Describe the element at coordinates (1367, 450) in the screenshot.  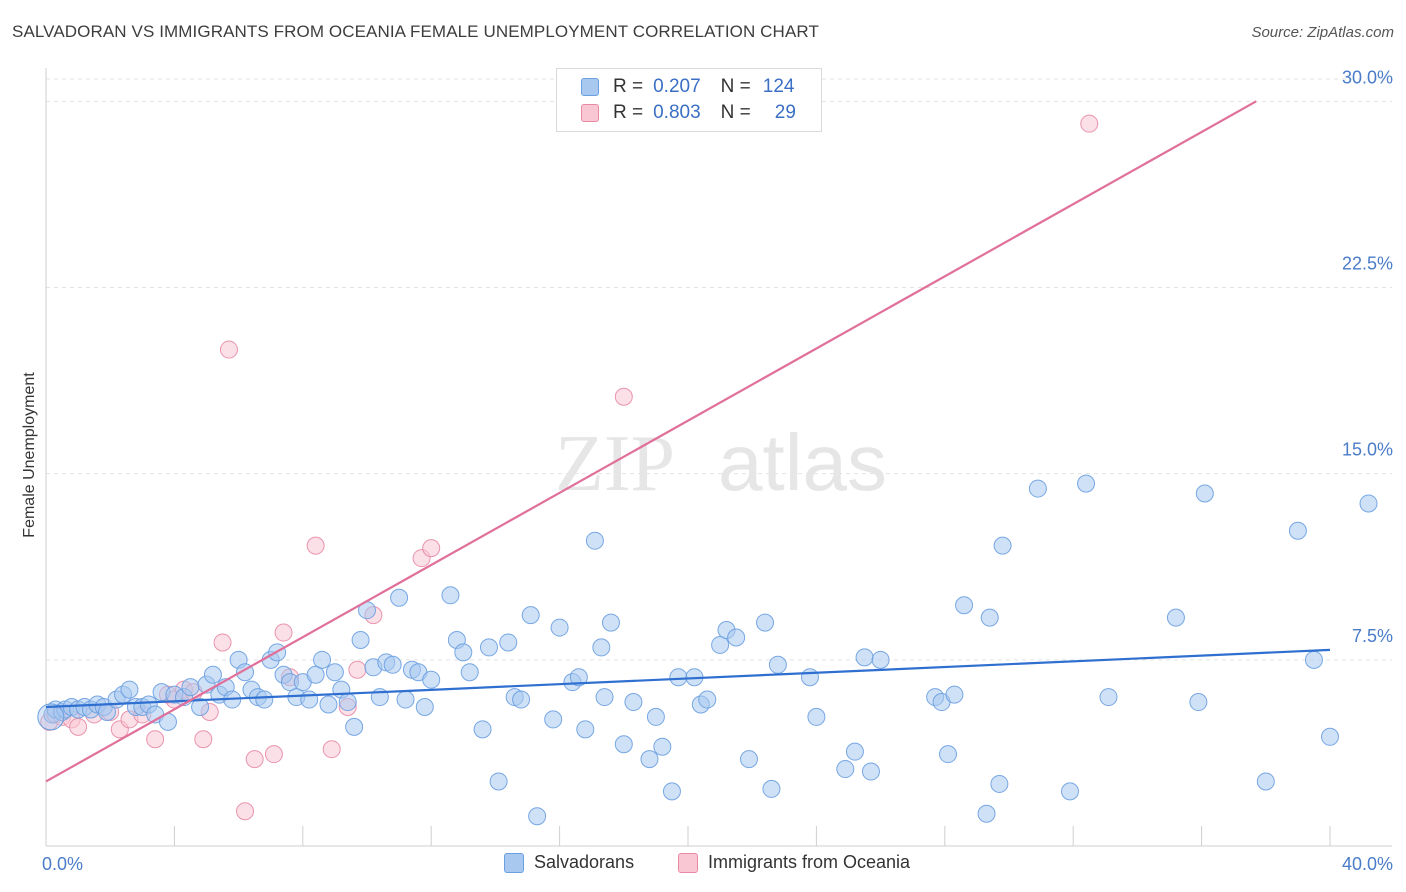
I see `y-tick-label-1: 15.0%` at that location.